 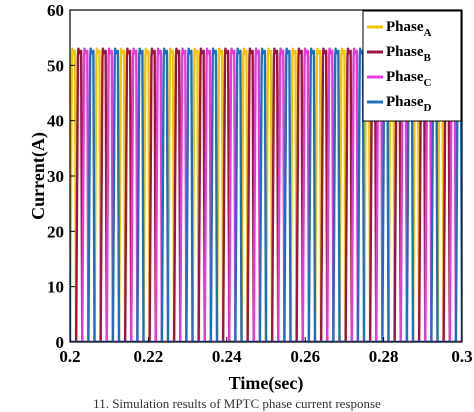 I want to click on legend-label-phase-b: PhaseB, so click(x=409, y=54).